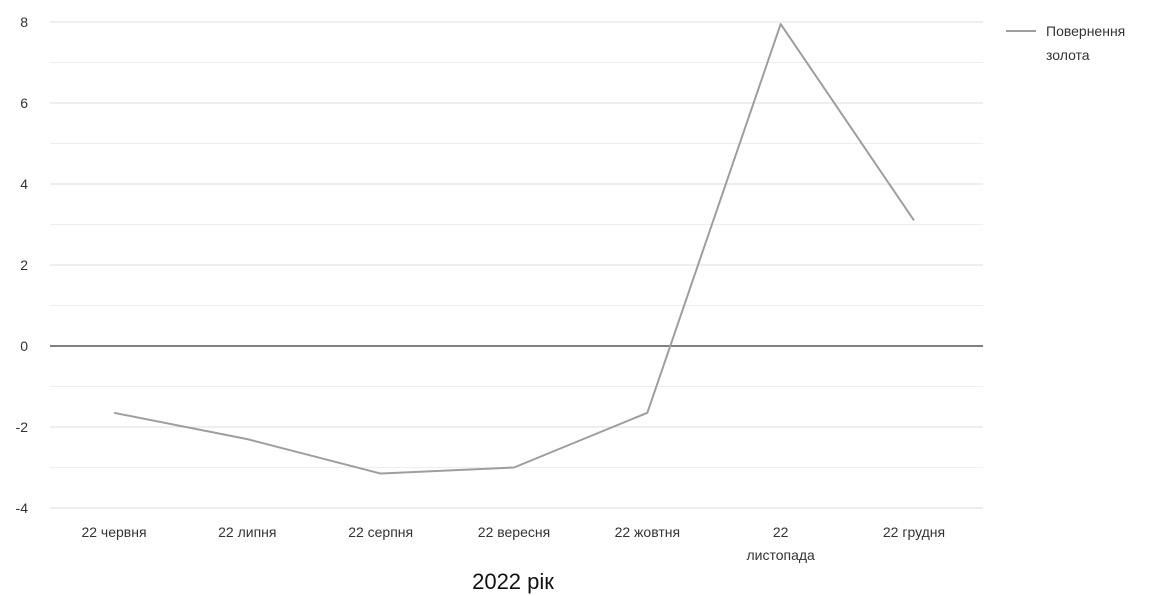 The height and width of the screenshot is (596, 1162). Describe the element at coordinates (513, 581) in the screenshot. I see `x-axis-title: 2022 рік` at that location.